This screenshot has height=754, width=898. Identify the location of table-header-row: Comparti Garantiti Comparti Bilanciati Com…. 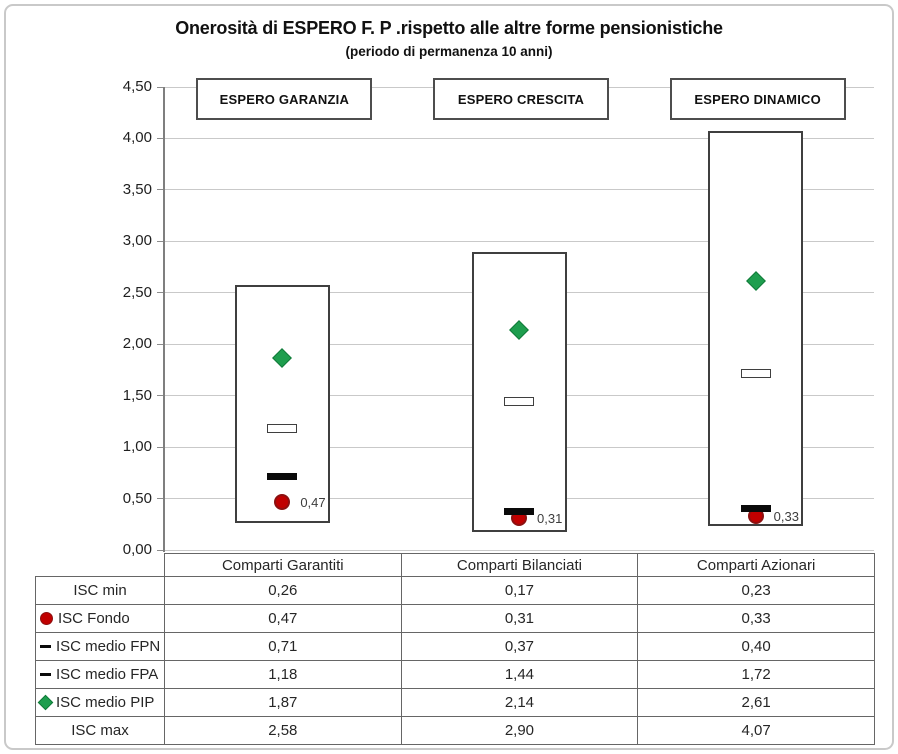
(455, 565).